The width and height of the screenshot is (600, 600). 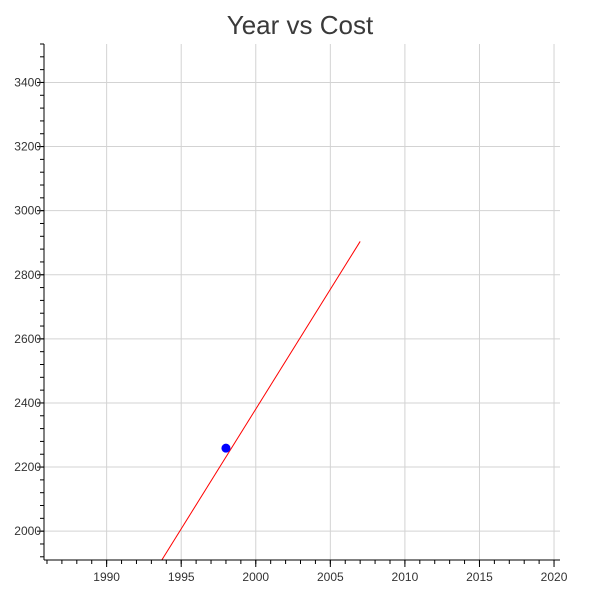 I want to click on y-tick-label: 3400, so click(x=27, y=82).